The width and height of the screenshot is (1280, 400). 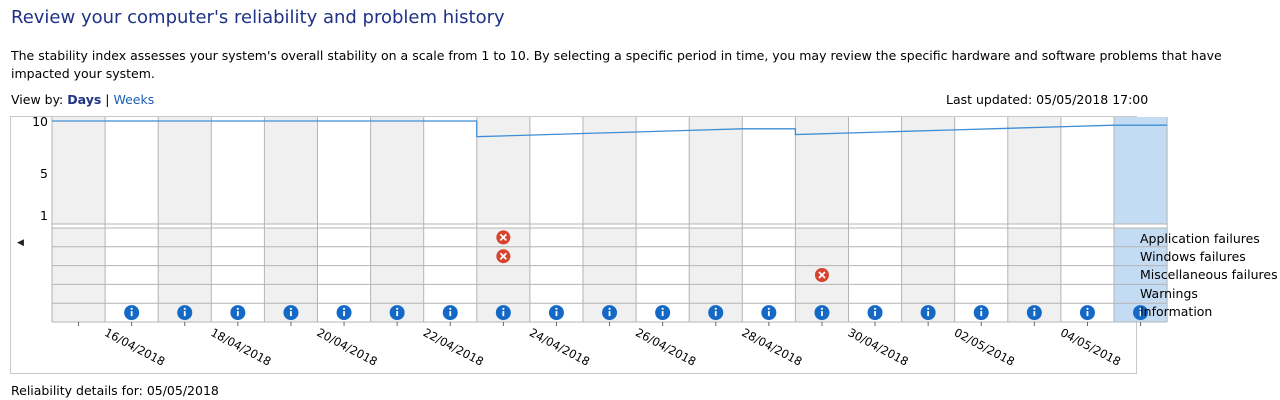 I want to click on last-updated: Last updated: 05/05/2018 17:00, so click(x=1047, y=99).